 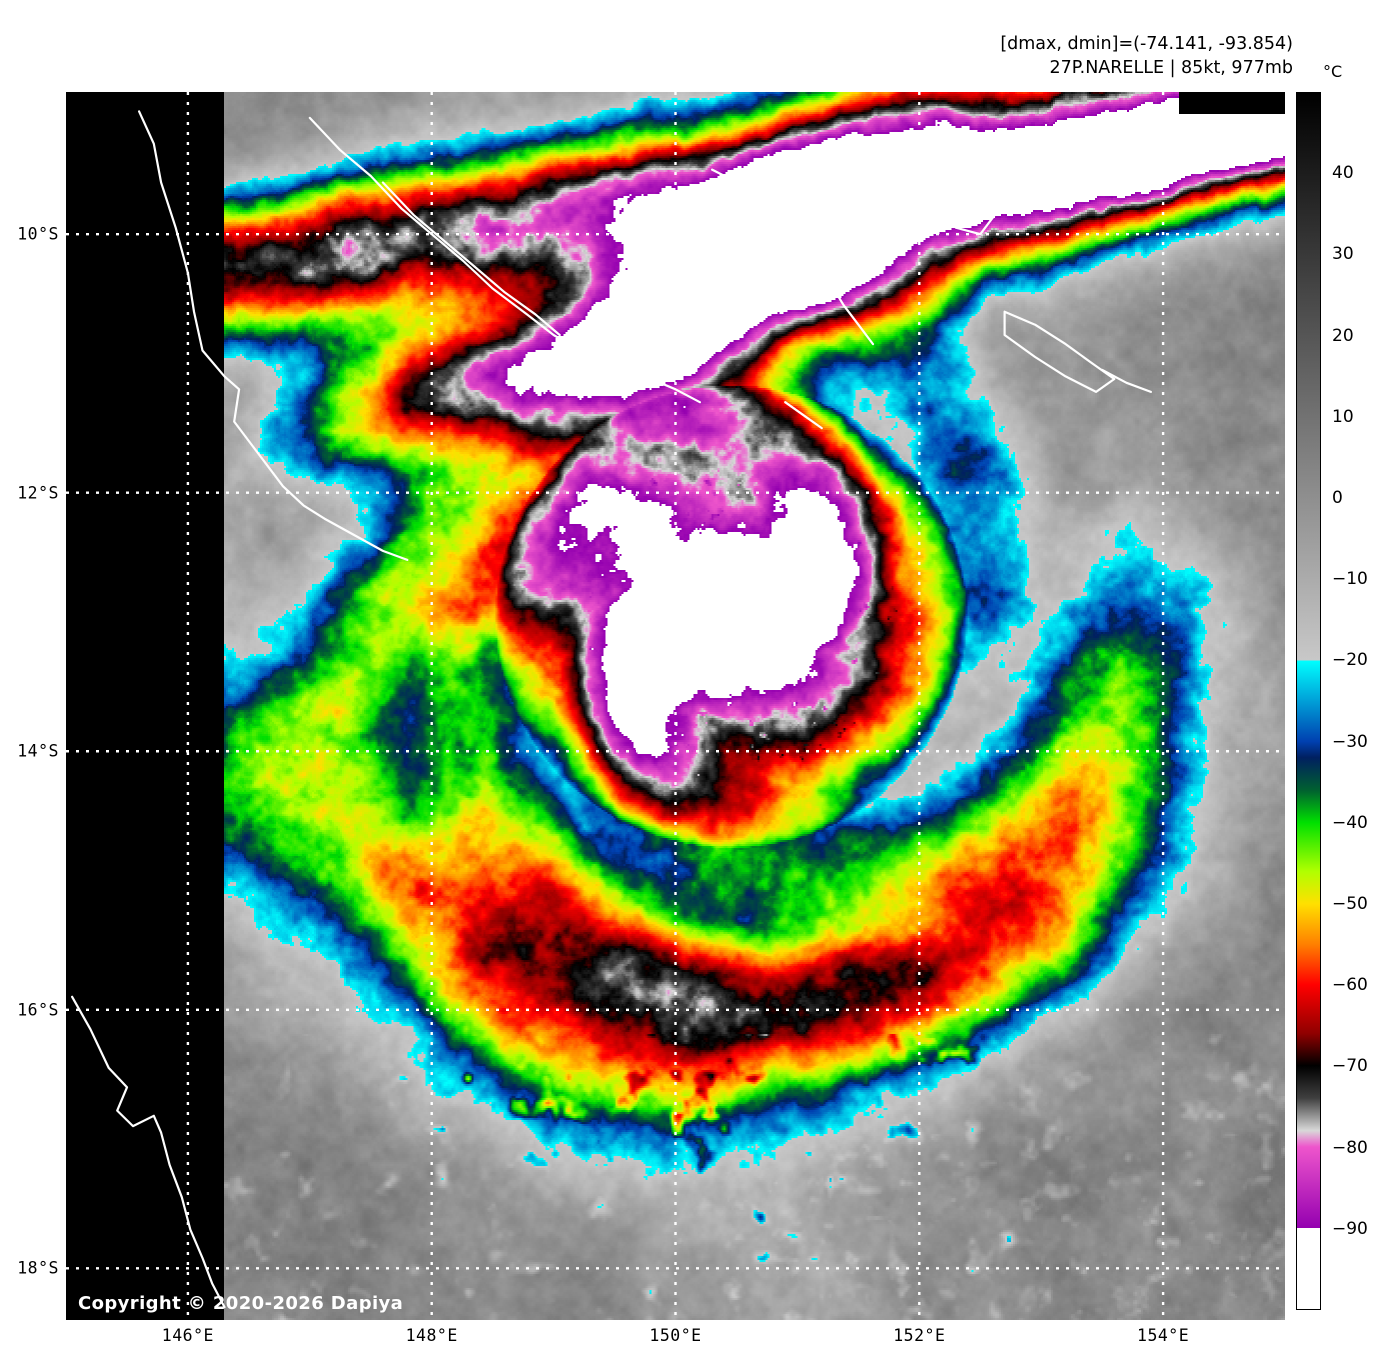 What do you see at coordinates (1350, 985) in the screenshot?
I see `colorbar-tick-label: −60` at bounding box center [1350, 985].